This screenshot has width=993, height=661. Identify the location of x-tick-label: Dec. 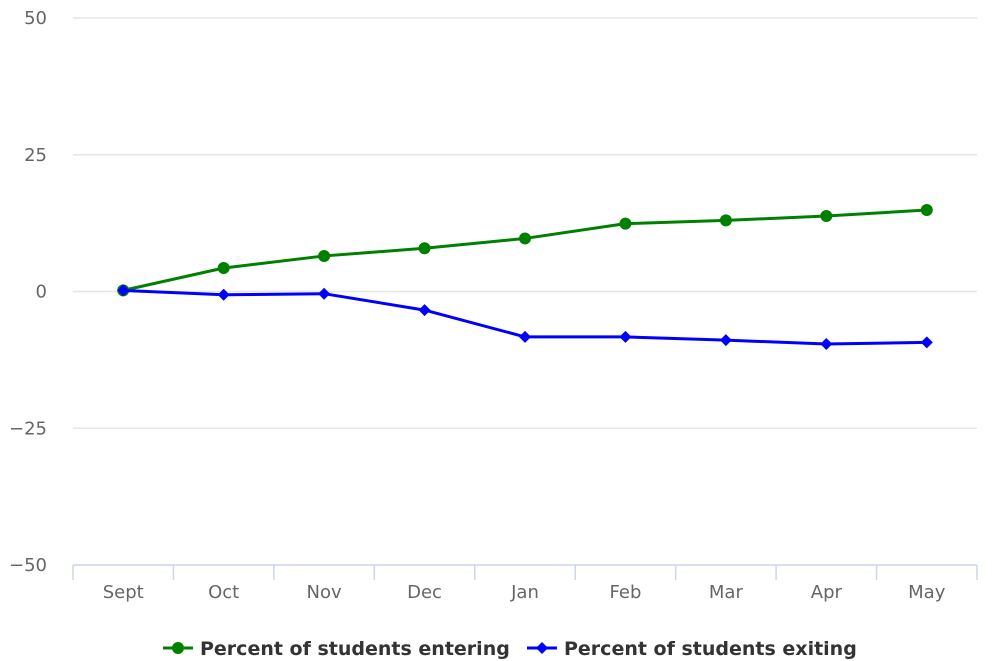
(424, 592).